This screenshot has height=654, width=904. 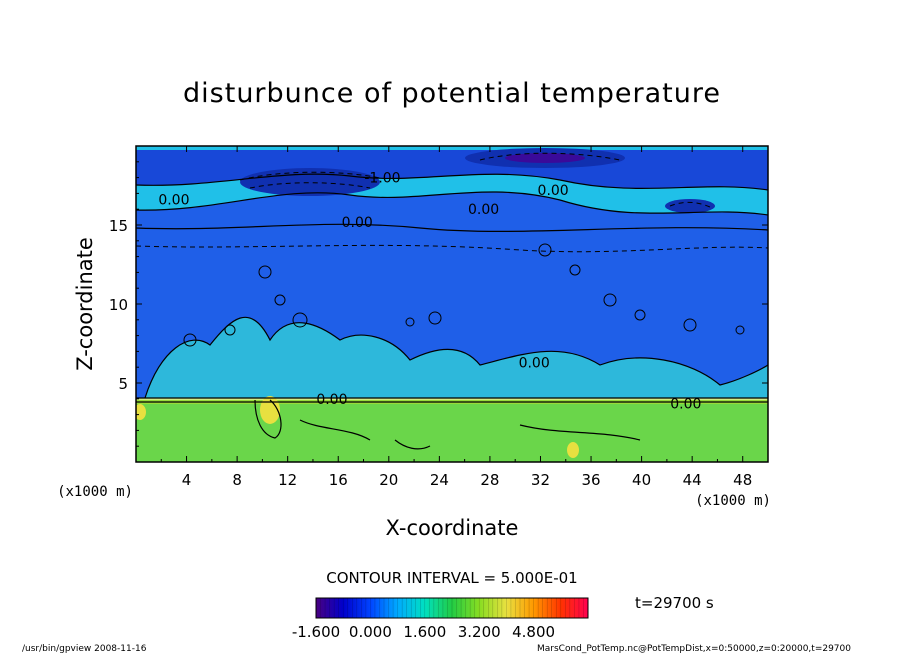 What do you see at coordinates (590, 480) in the screenshot?
I see `x-tick-label: 36` at bounding box center [590, 480].